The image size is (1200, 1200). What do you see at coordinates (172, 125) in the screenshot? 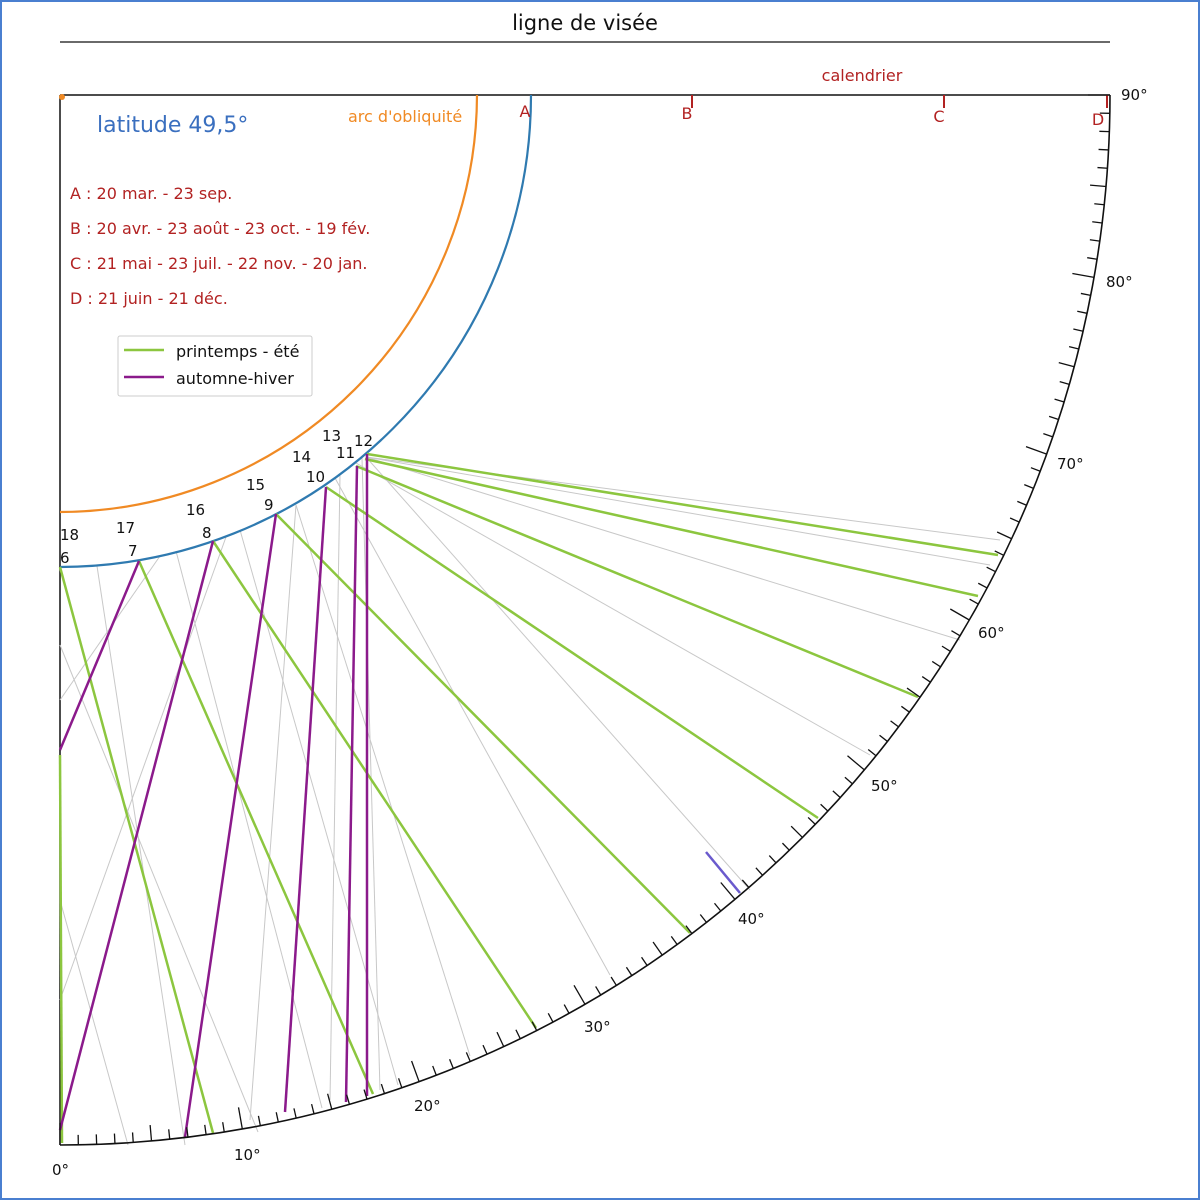
I see `latitude-label: latitude 49,5°` at bounding box center [172, 125].